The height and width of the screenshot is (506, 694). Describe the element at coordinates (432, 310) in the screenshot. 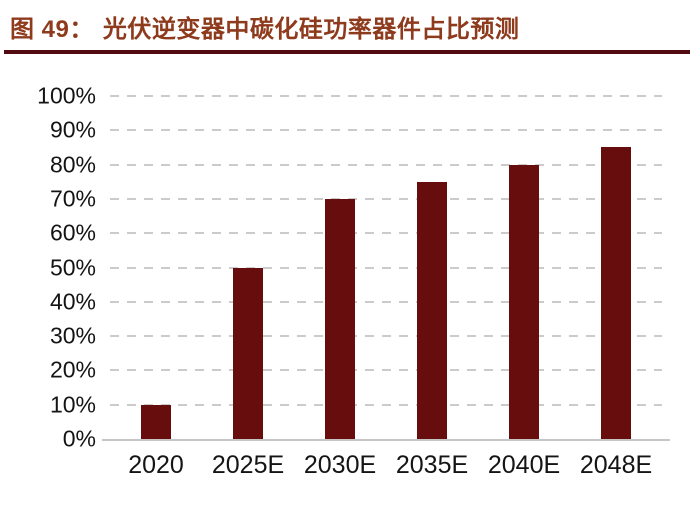

I see `bar-2035E` at that location.